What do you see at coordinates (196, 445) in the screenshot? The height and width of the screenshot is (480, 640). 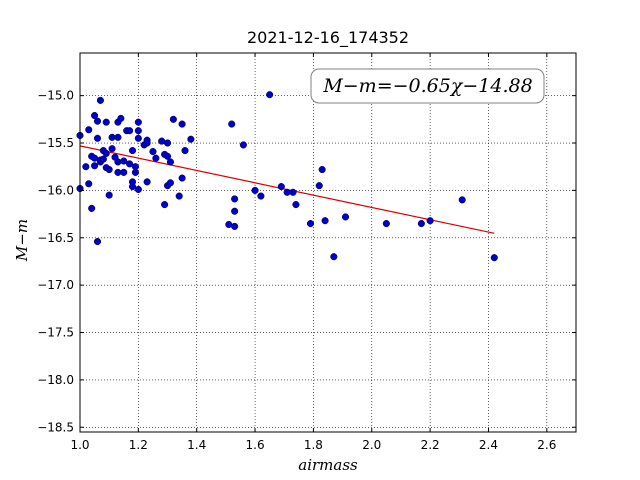 I see `x-tick-label: 1.4` at bounding box center [196, 445].